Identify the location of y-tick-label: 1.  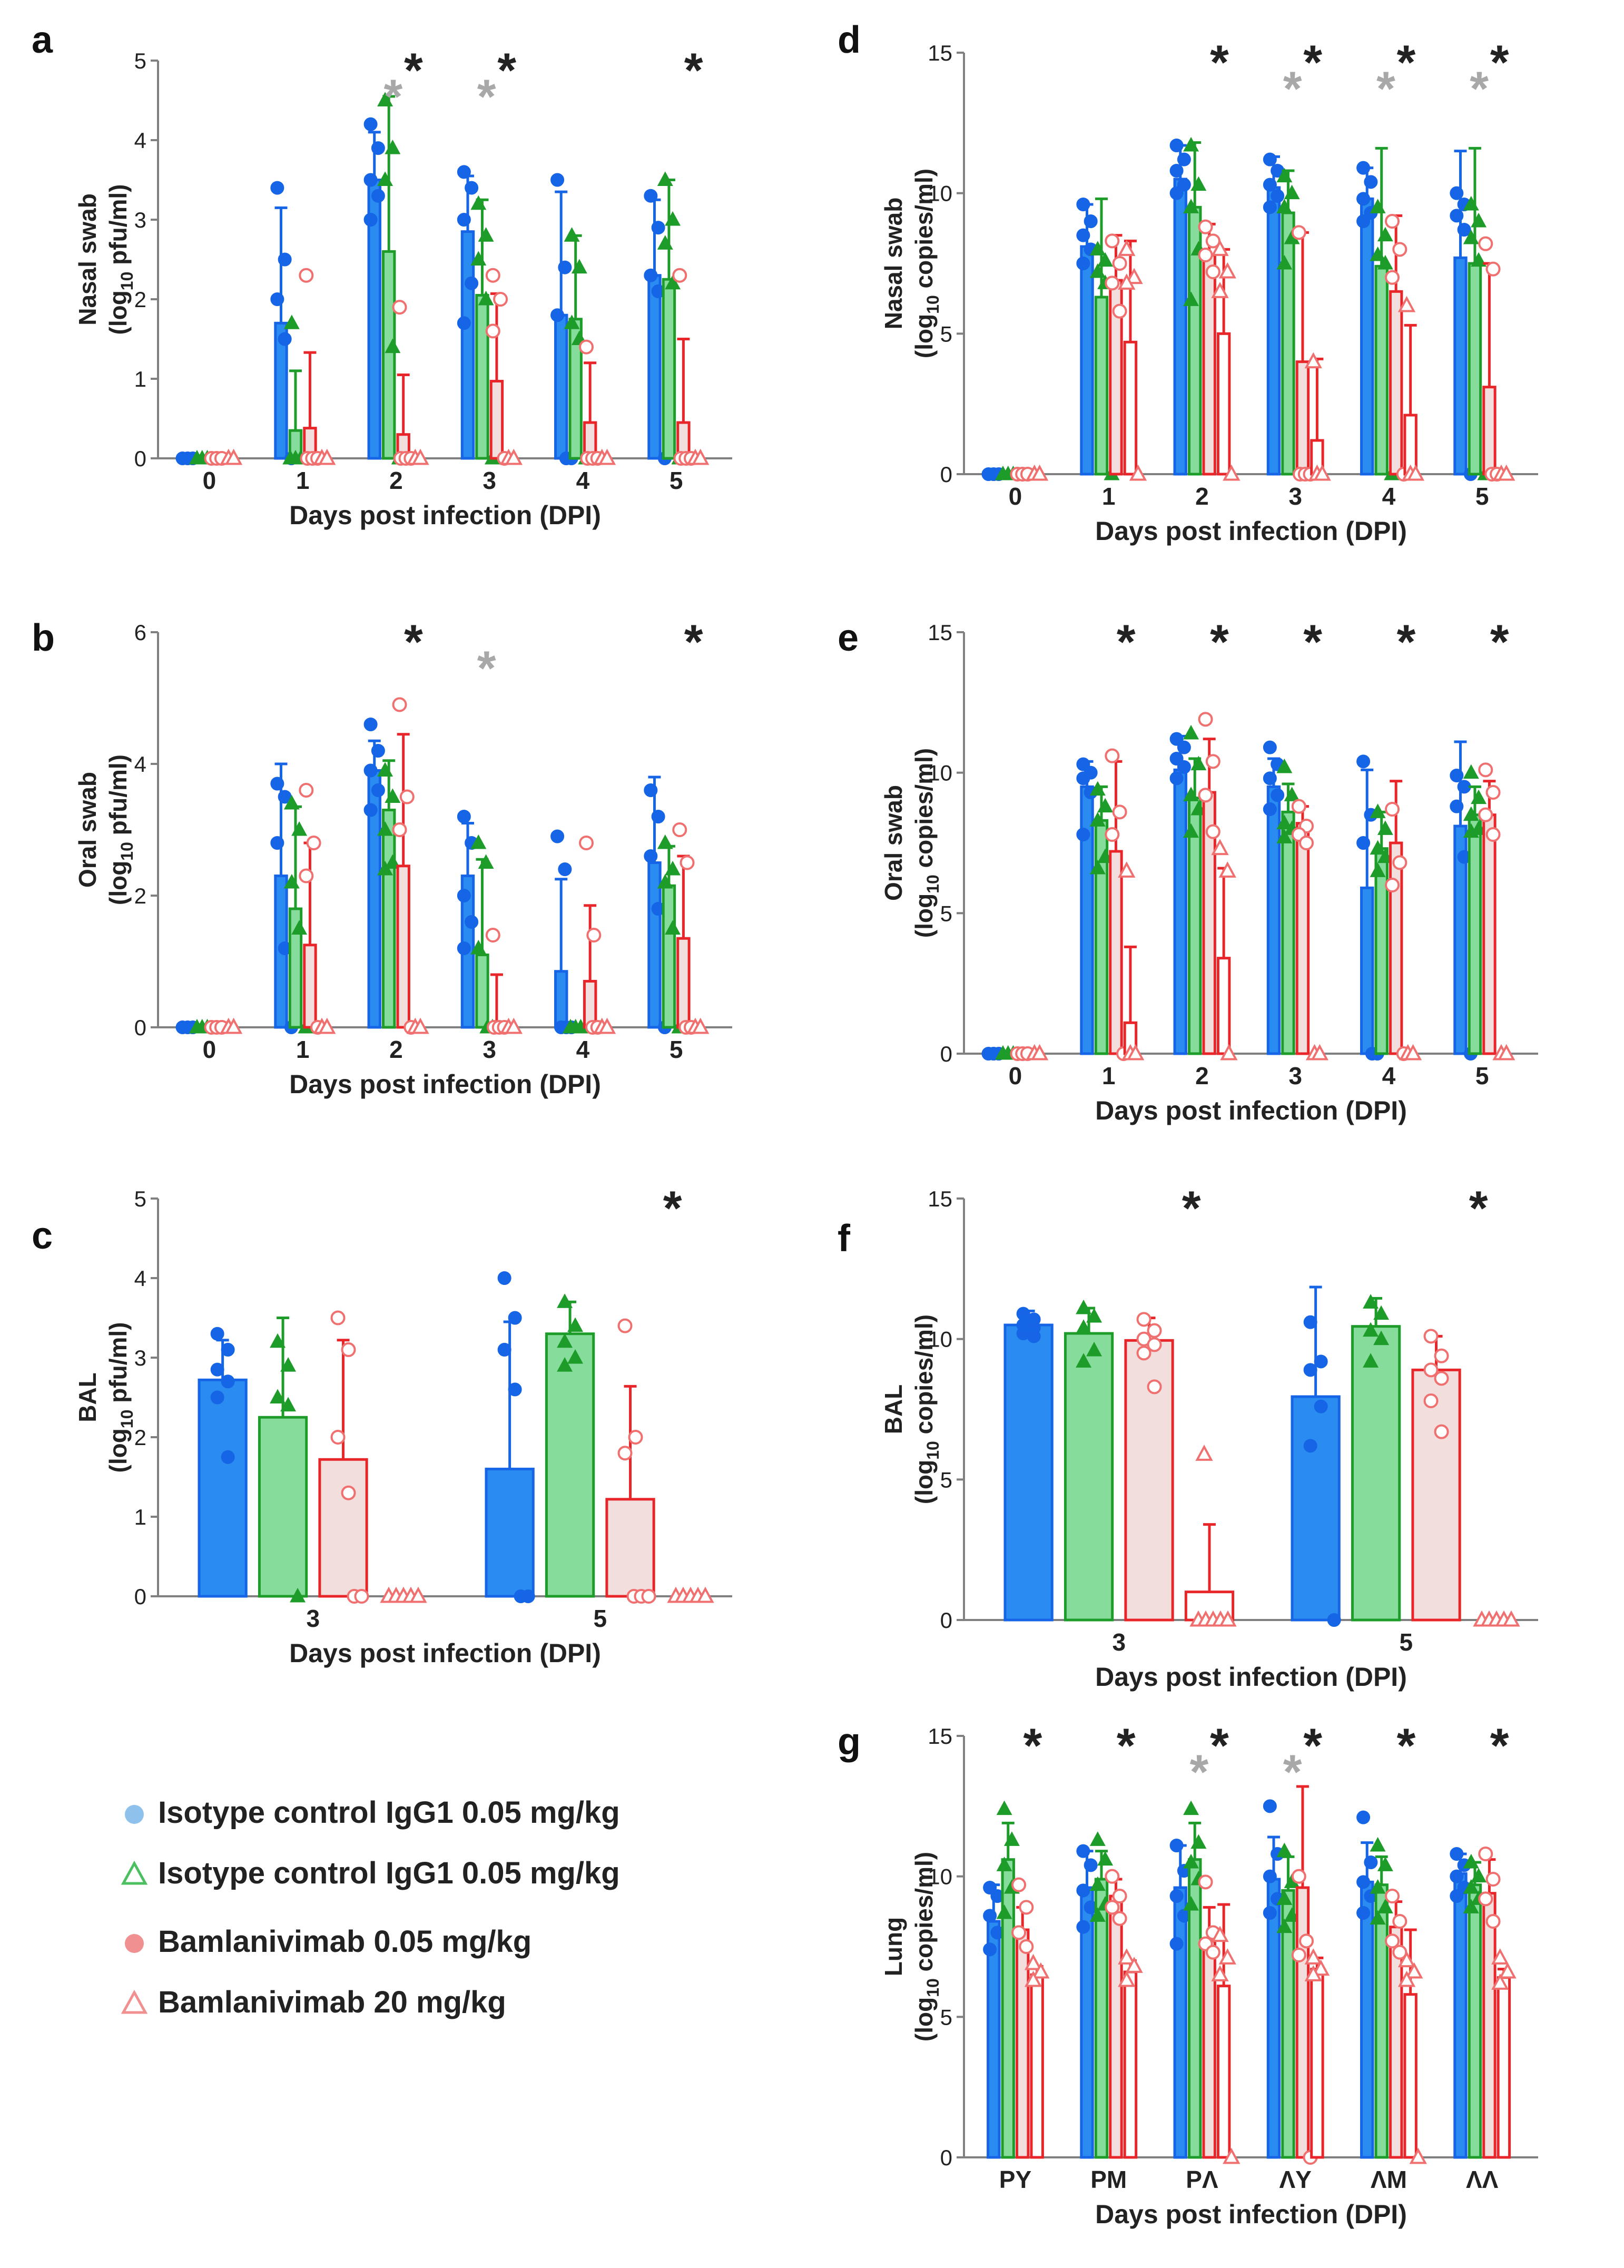
(140, 1517).